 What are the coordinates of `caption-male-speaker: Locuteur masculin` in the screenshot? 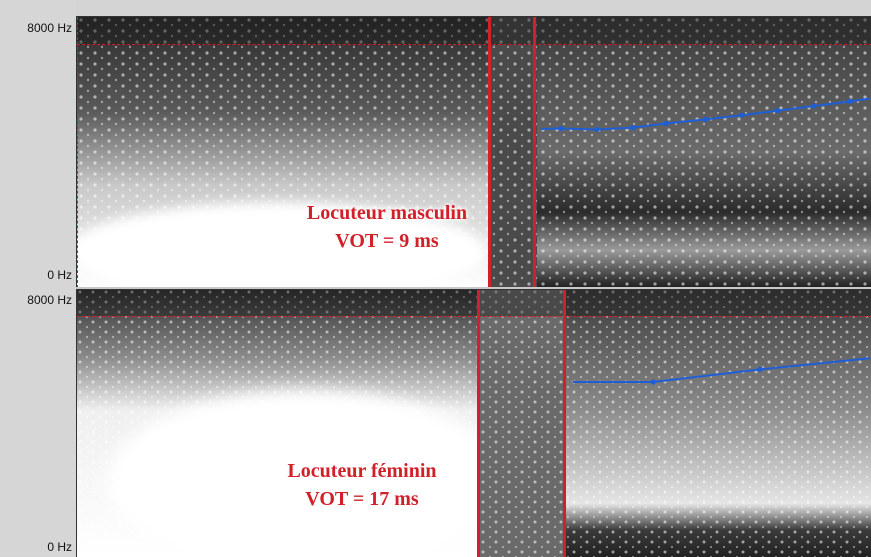 It's located at (387, 213).